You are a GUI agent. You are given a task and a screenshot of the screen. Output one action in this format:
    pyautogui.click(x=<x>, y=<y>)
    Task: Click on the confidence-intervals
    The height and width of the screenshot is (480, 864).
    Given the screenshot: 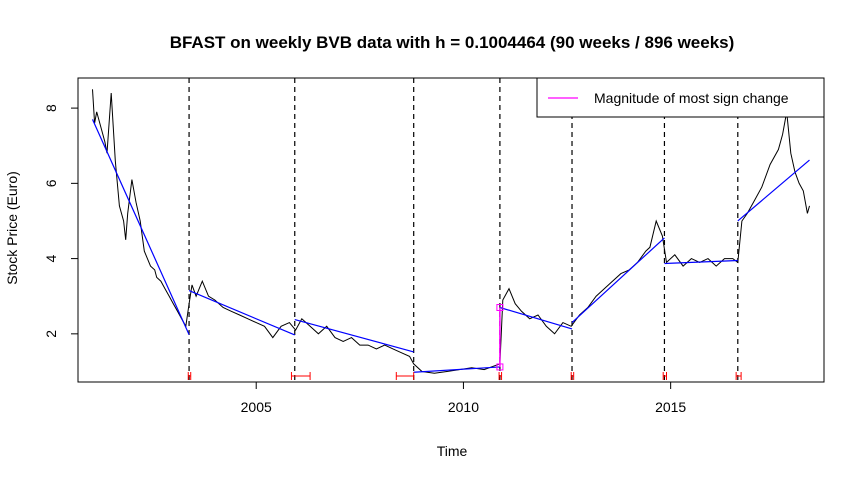 What is the action you would take?
    pyautogui.click(x=464, y=376)
    